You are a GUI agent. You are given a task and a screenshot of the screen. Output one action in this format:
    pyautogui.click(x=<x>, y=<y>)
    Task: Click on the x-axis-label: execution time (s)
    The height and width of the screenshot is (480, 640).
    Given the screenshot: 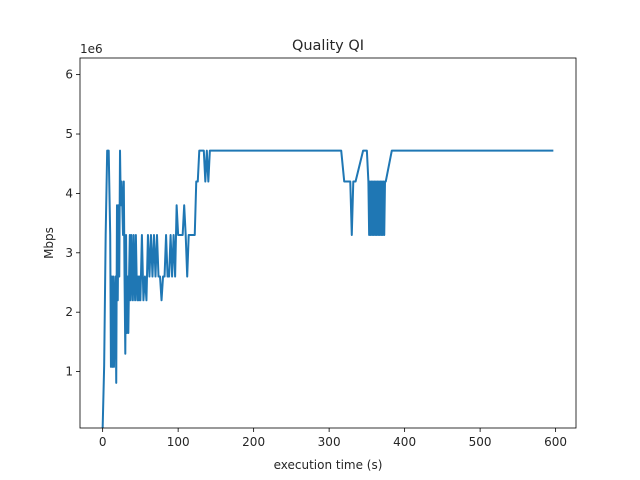 What is the action you would take?
    pyautogui.click(x=328, y=465)
    